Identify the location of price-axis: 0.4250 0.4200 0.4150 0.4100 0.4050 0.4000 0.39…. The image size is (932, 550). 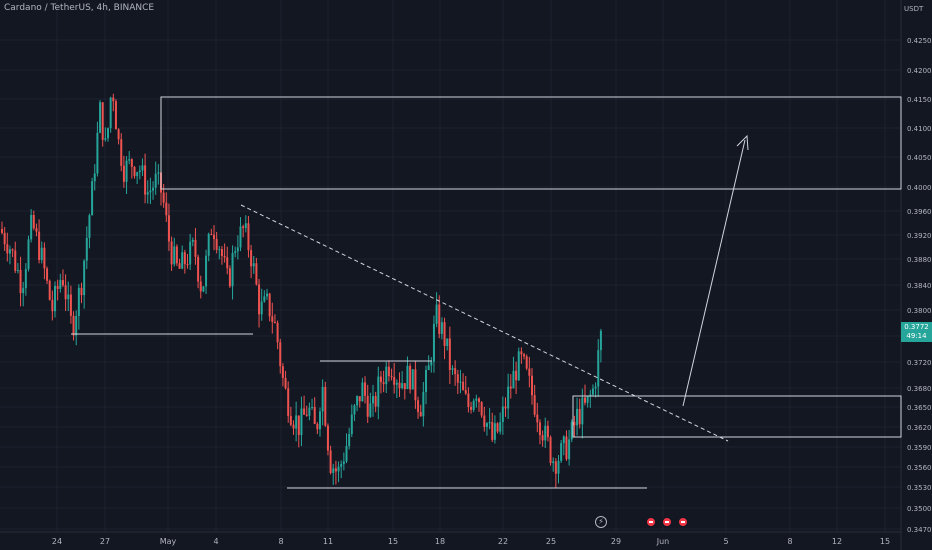
(919, 285).